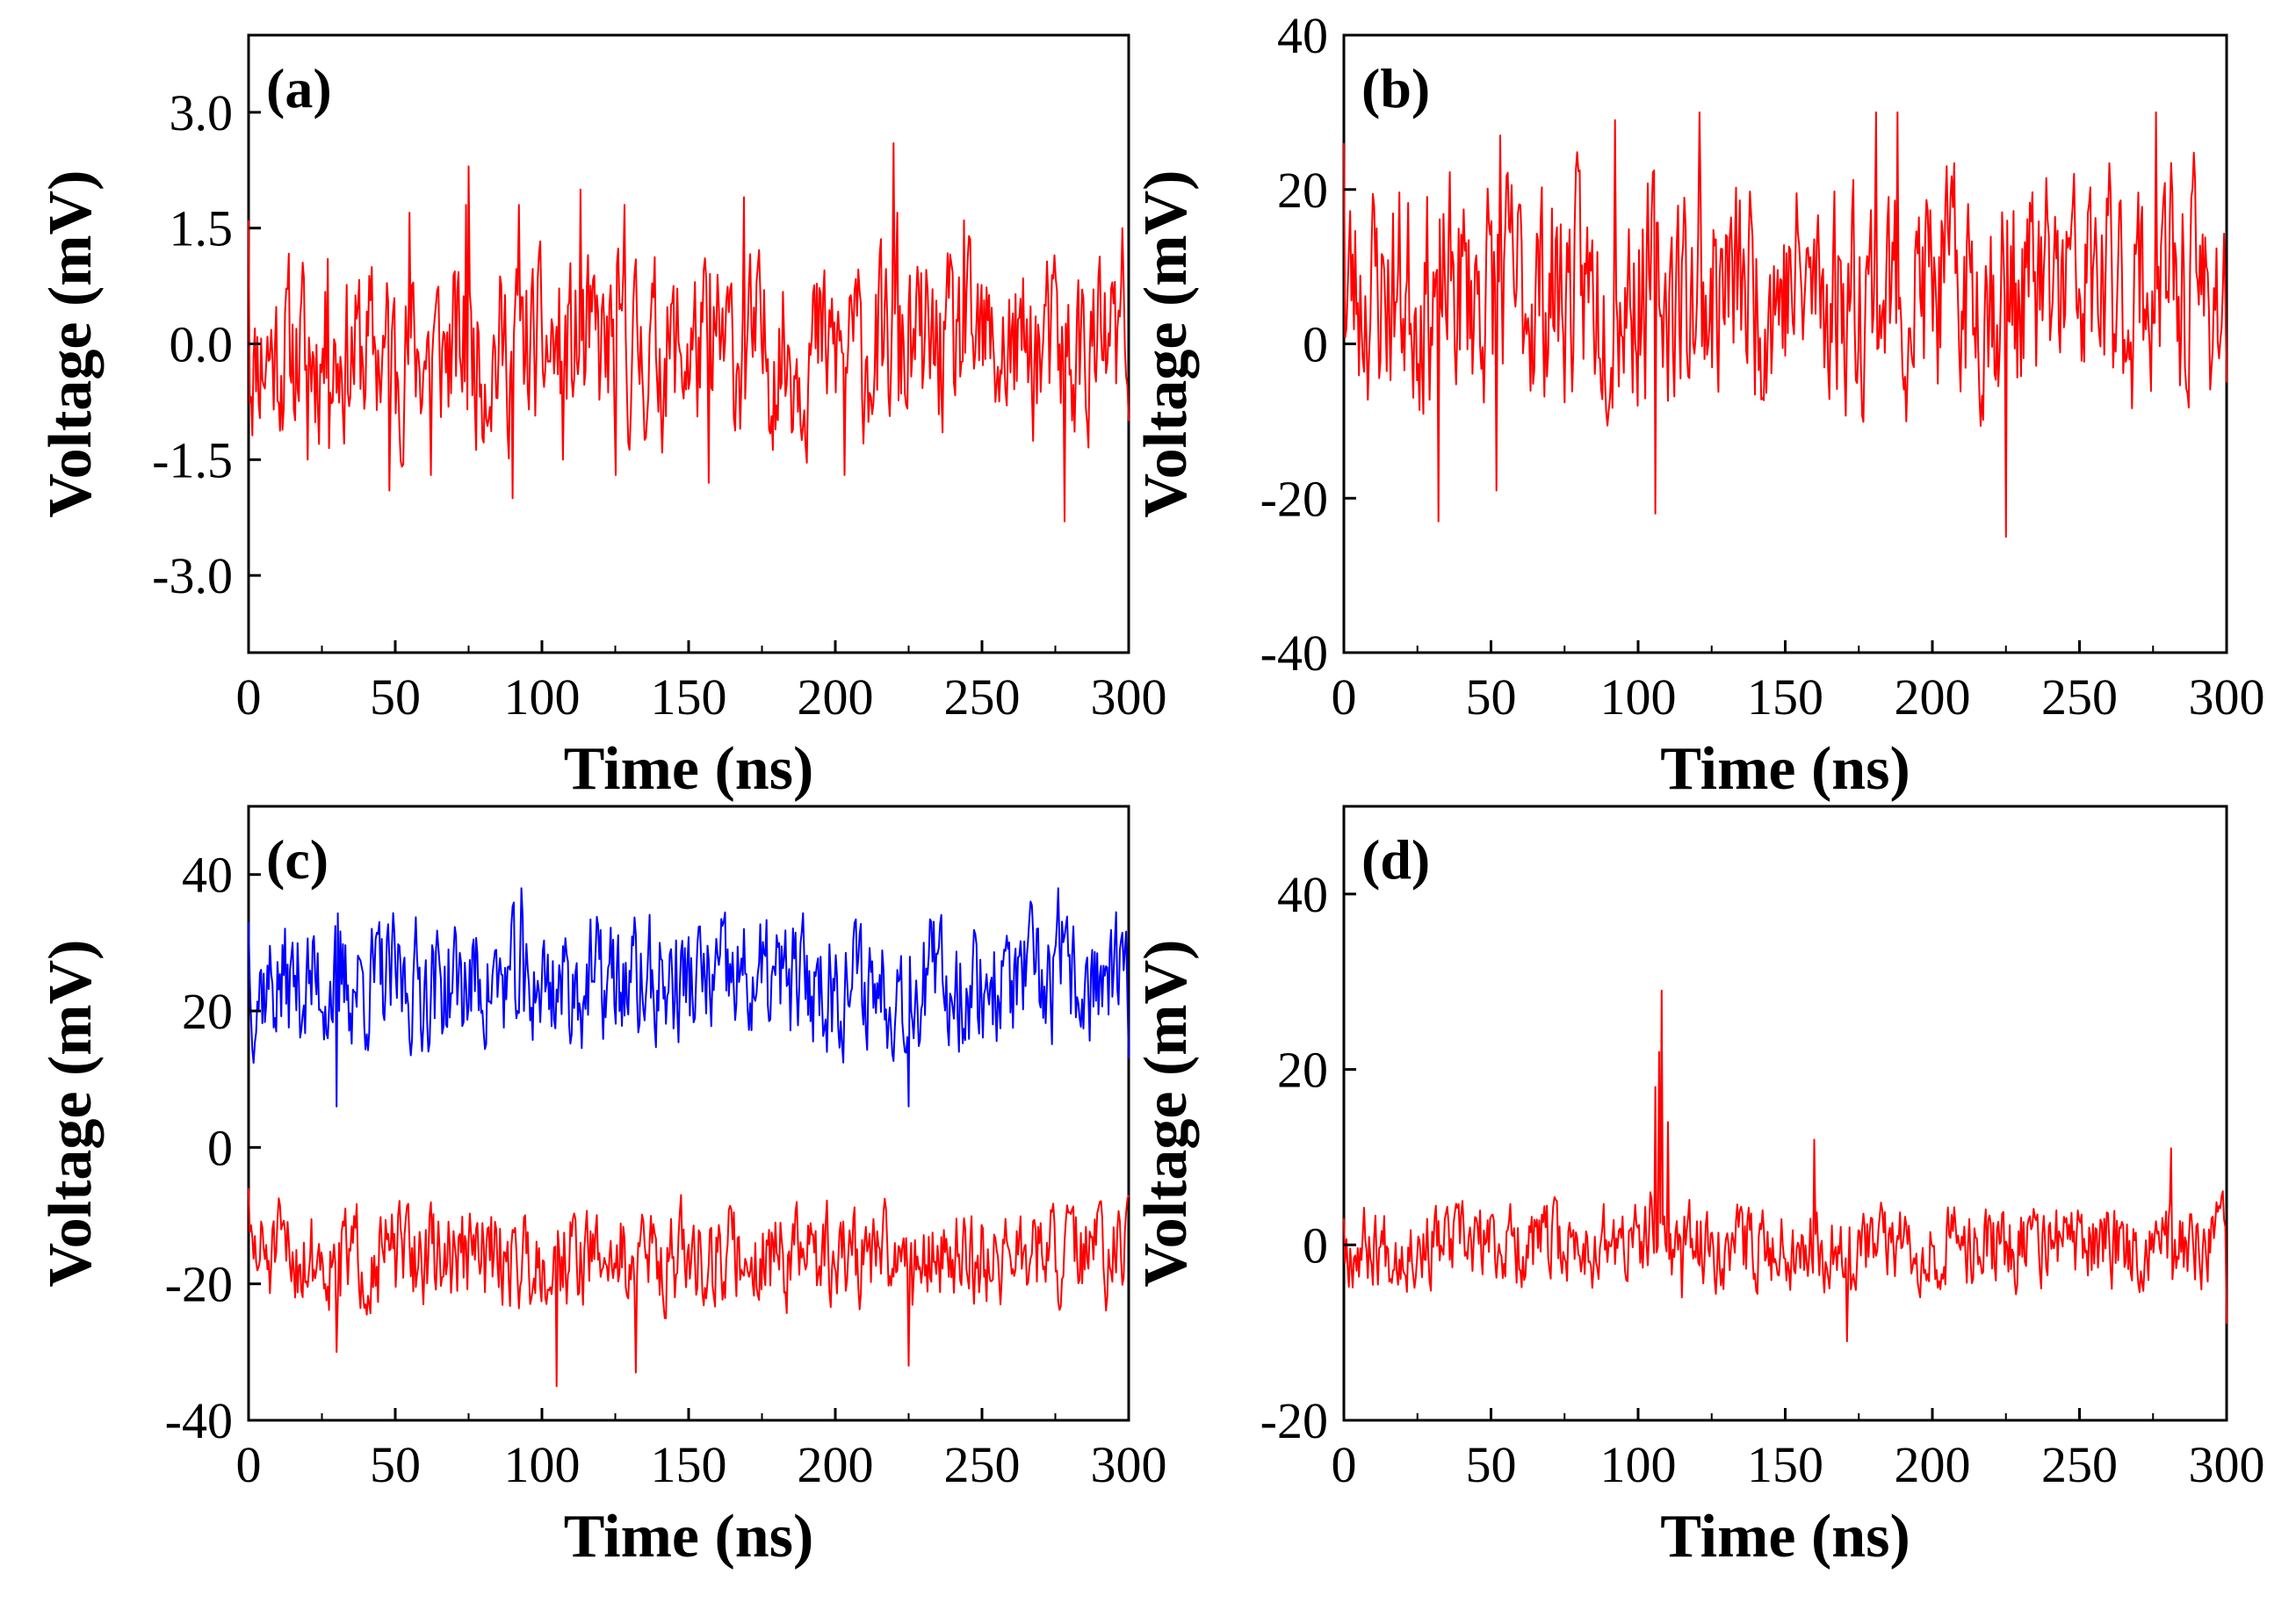 The height and width of the screenshot is (1610, 2296). I want to click on panel-label: (a), so click(299, 88).